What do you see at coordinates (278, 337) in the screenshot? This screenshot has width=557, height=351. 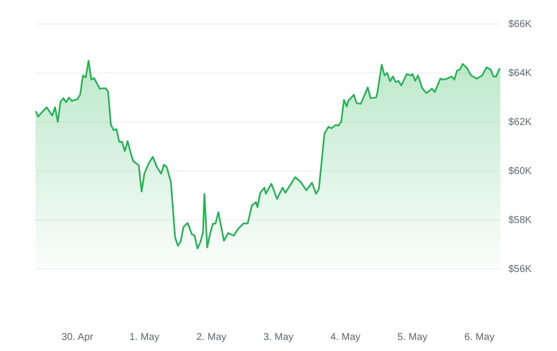 I see `x-tick-label: 3. May` at bounding box center [278, 337].